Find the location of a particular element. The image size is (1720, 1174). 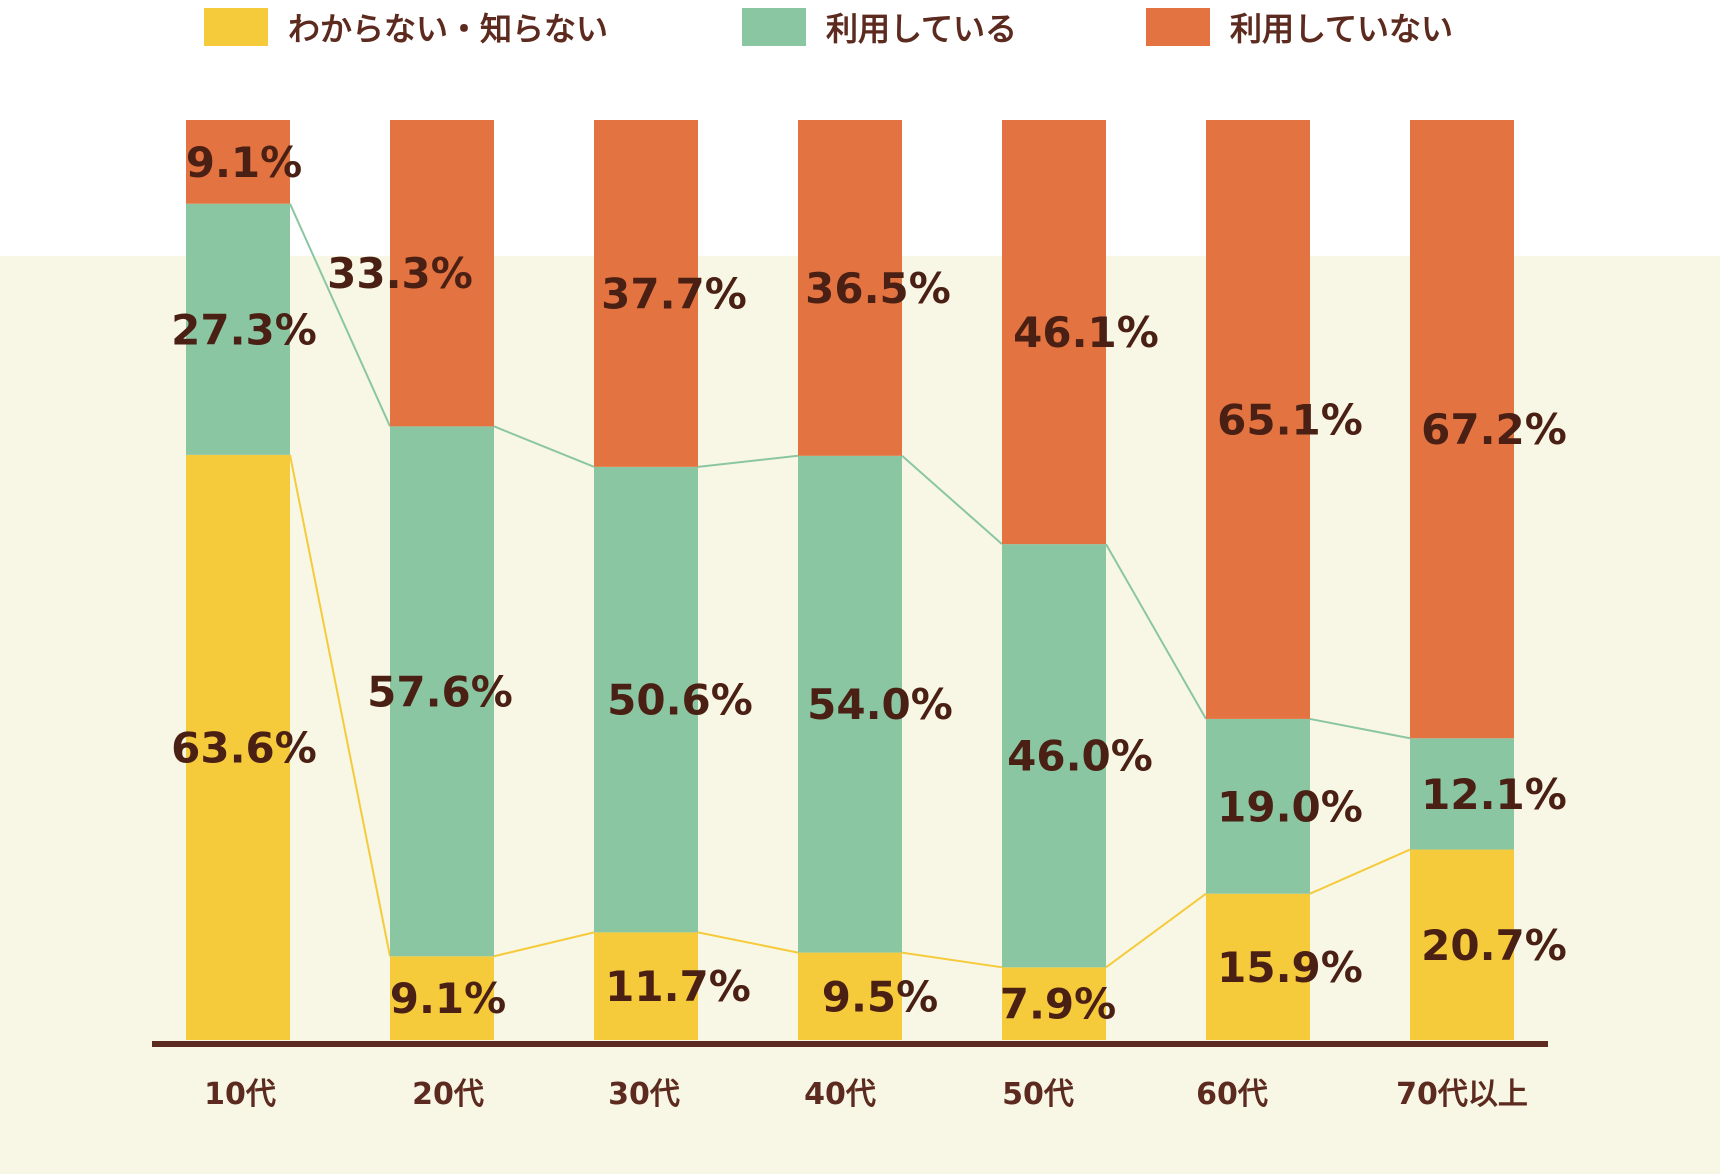

legend: わからない・知らない 利用している 利用していない is located at coordinates (828, 28).